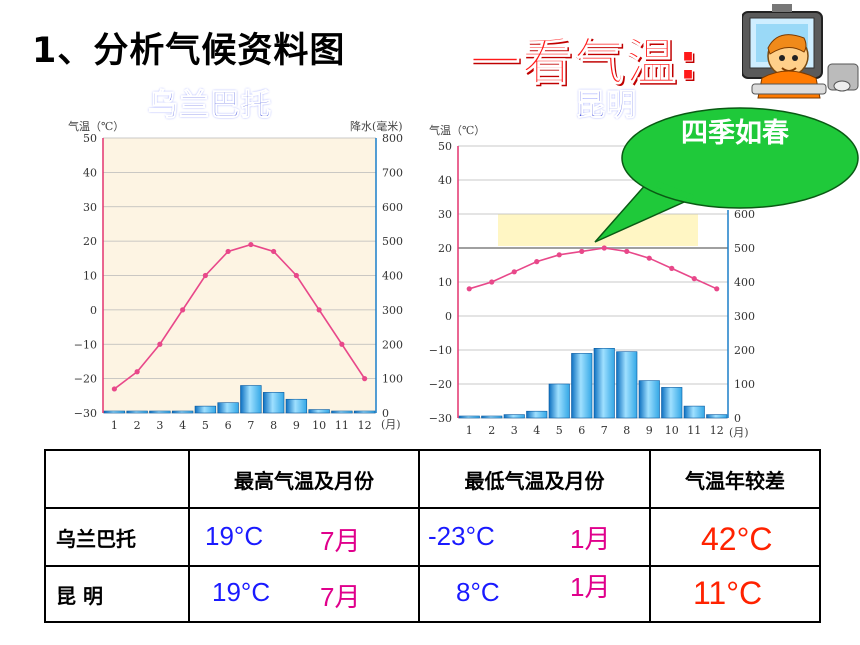 The height and width of the screenshot is (645, 860). What do you see at coordinates (376, 126) in the screenshot?
I see `ylabel-right: 降水(毫米)` at bounding box center [376, 126].